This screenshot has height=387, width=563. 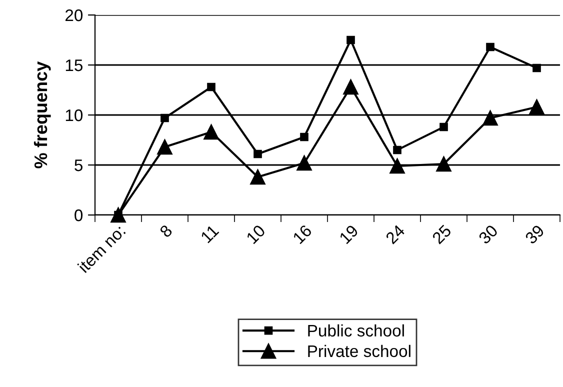 I want to click on x-axis-title: item no:, so click(x=101, y=249).